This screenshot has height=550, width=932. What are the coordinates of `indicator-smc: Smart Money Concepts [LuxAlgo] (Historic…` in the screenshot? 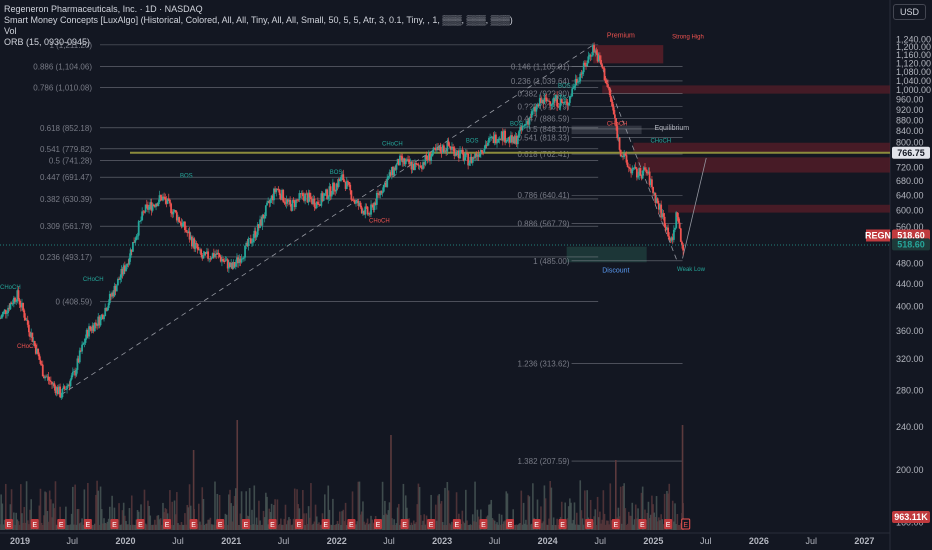 It's located at (258, 20).